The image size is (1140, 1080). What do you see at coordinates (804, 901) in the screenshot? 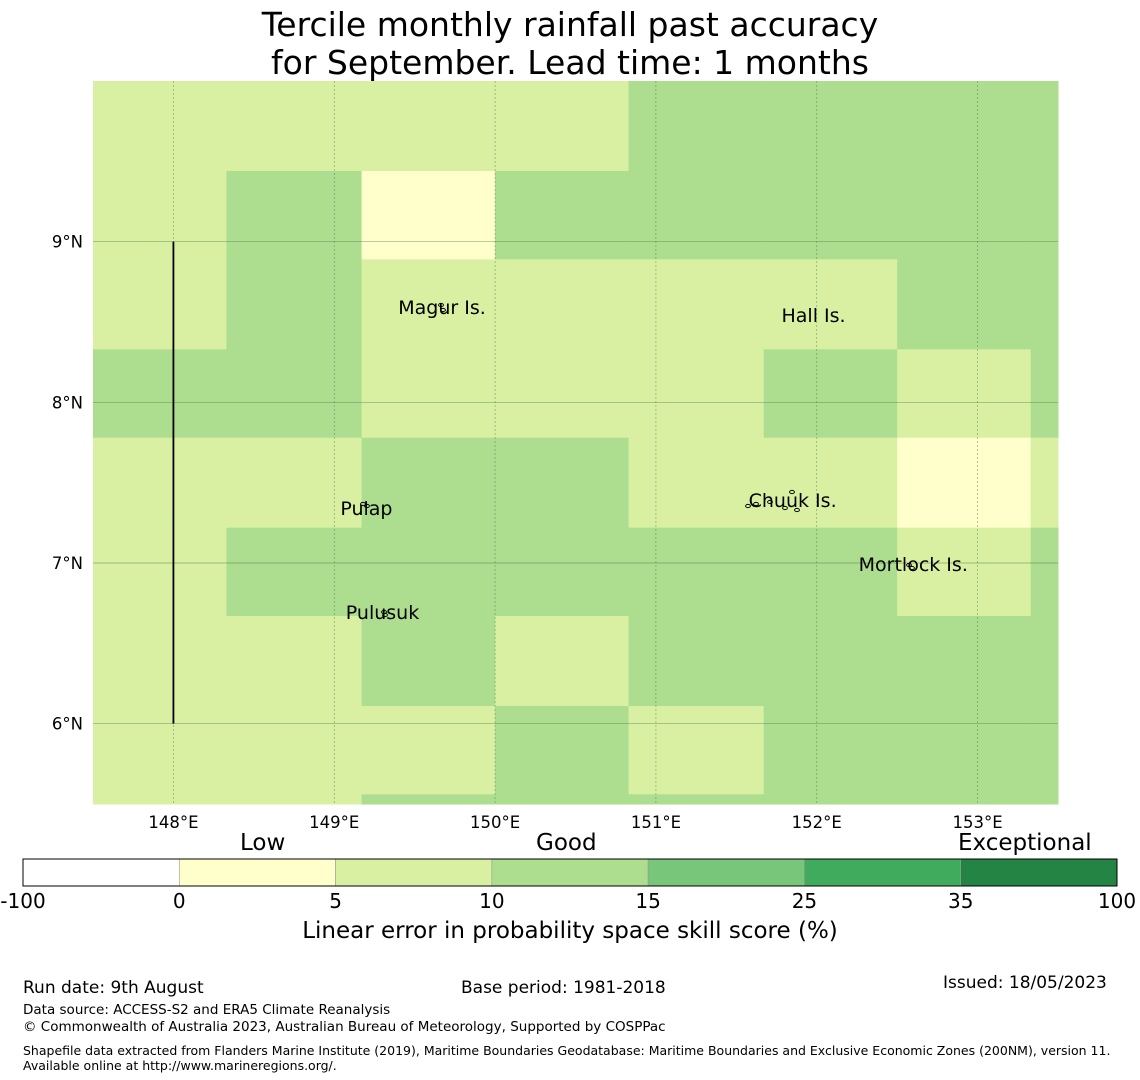
I see `colorbar-tick-label: 25` at bounding box center [804, 901].